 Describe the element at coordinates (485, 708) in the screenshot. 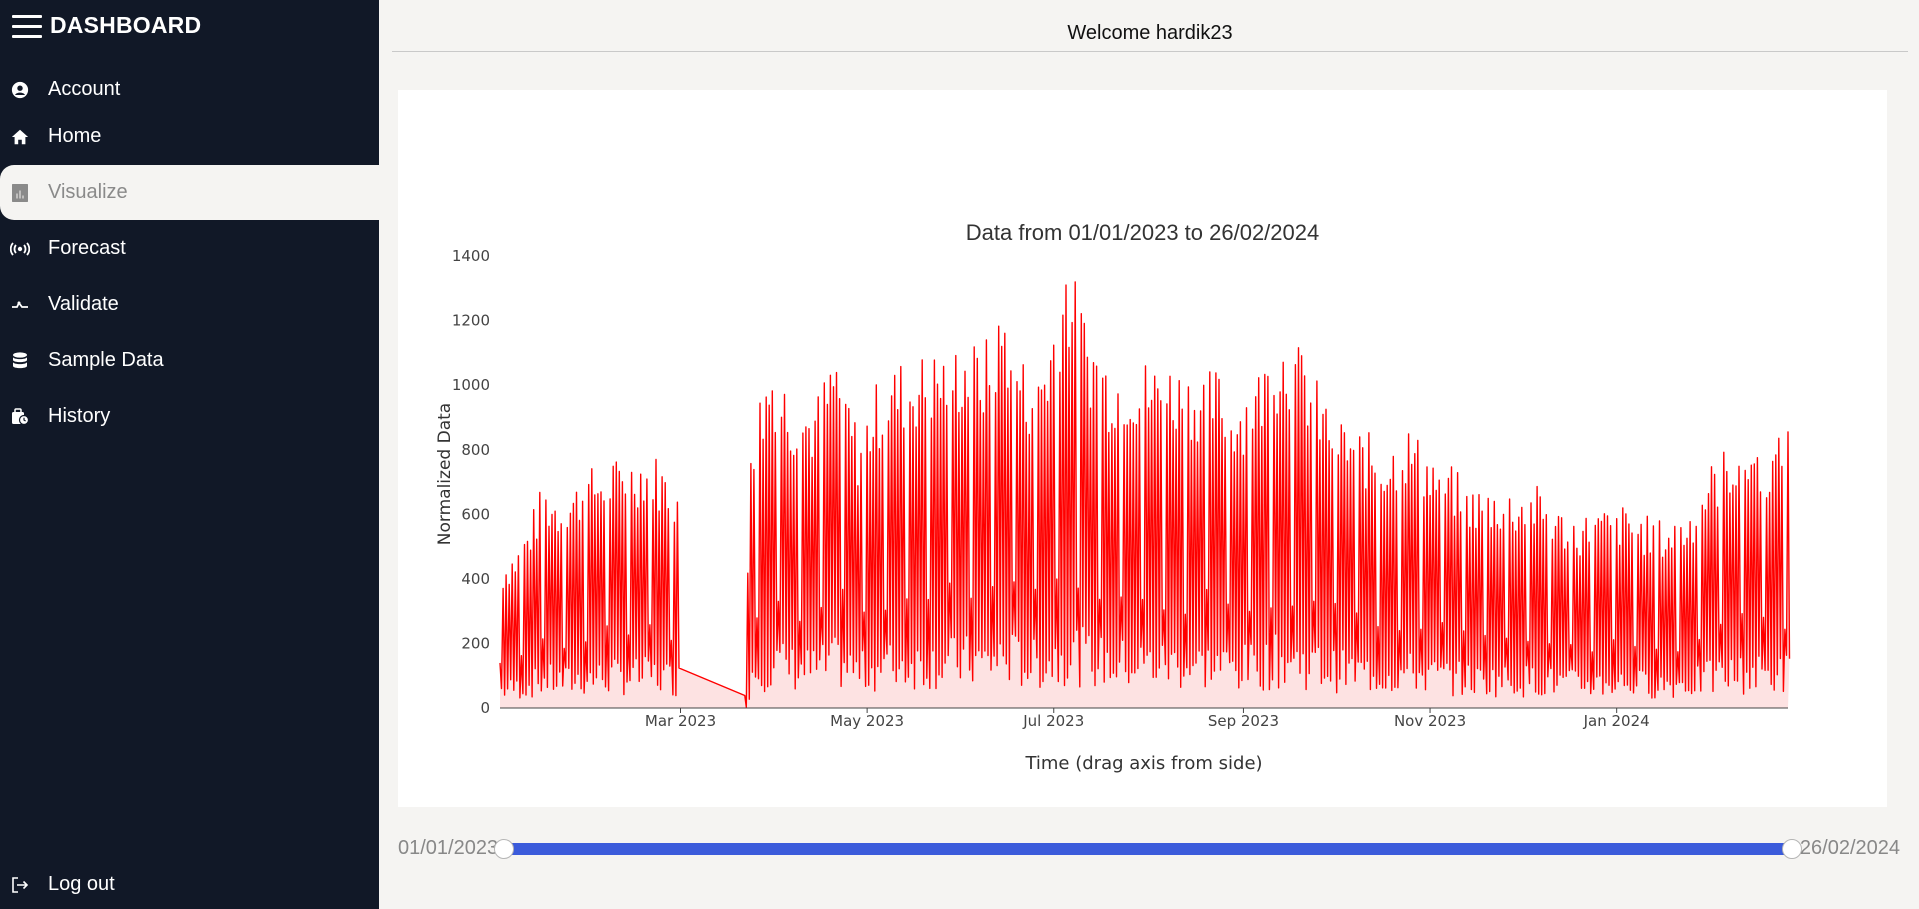

I see `y-tick-label: 0` at that location.